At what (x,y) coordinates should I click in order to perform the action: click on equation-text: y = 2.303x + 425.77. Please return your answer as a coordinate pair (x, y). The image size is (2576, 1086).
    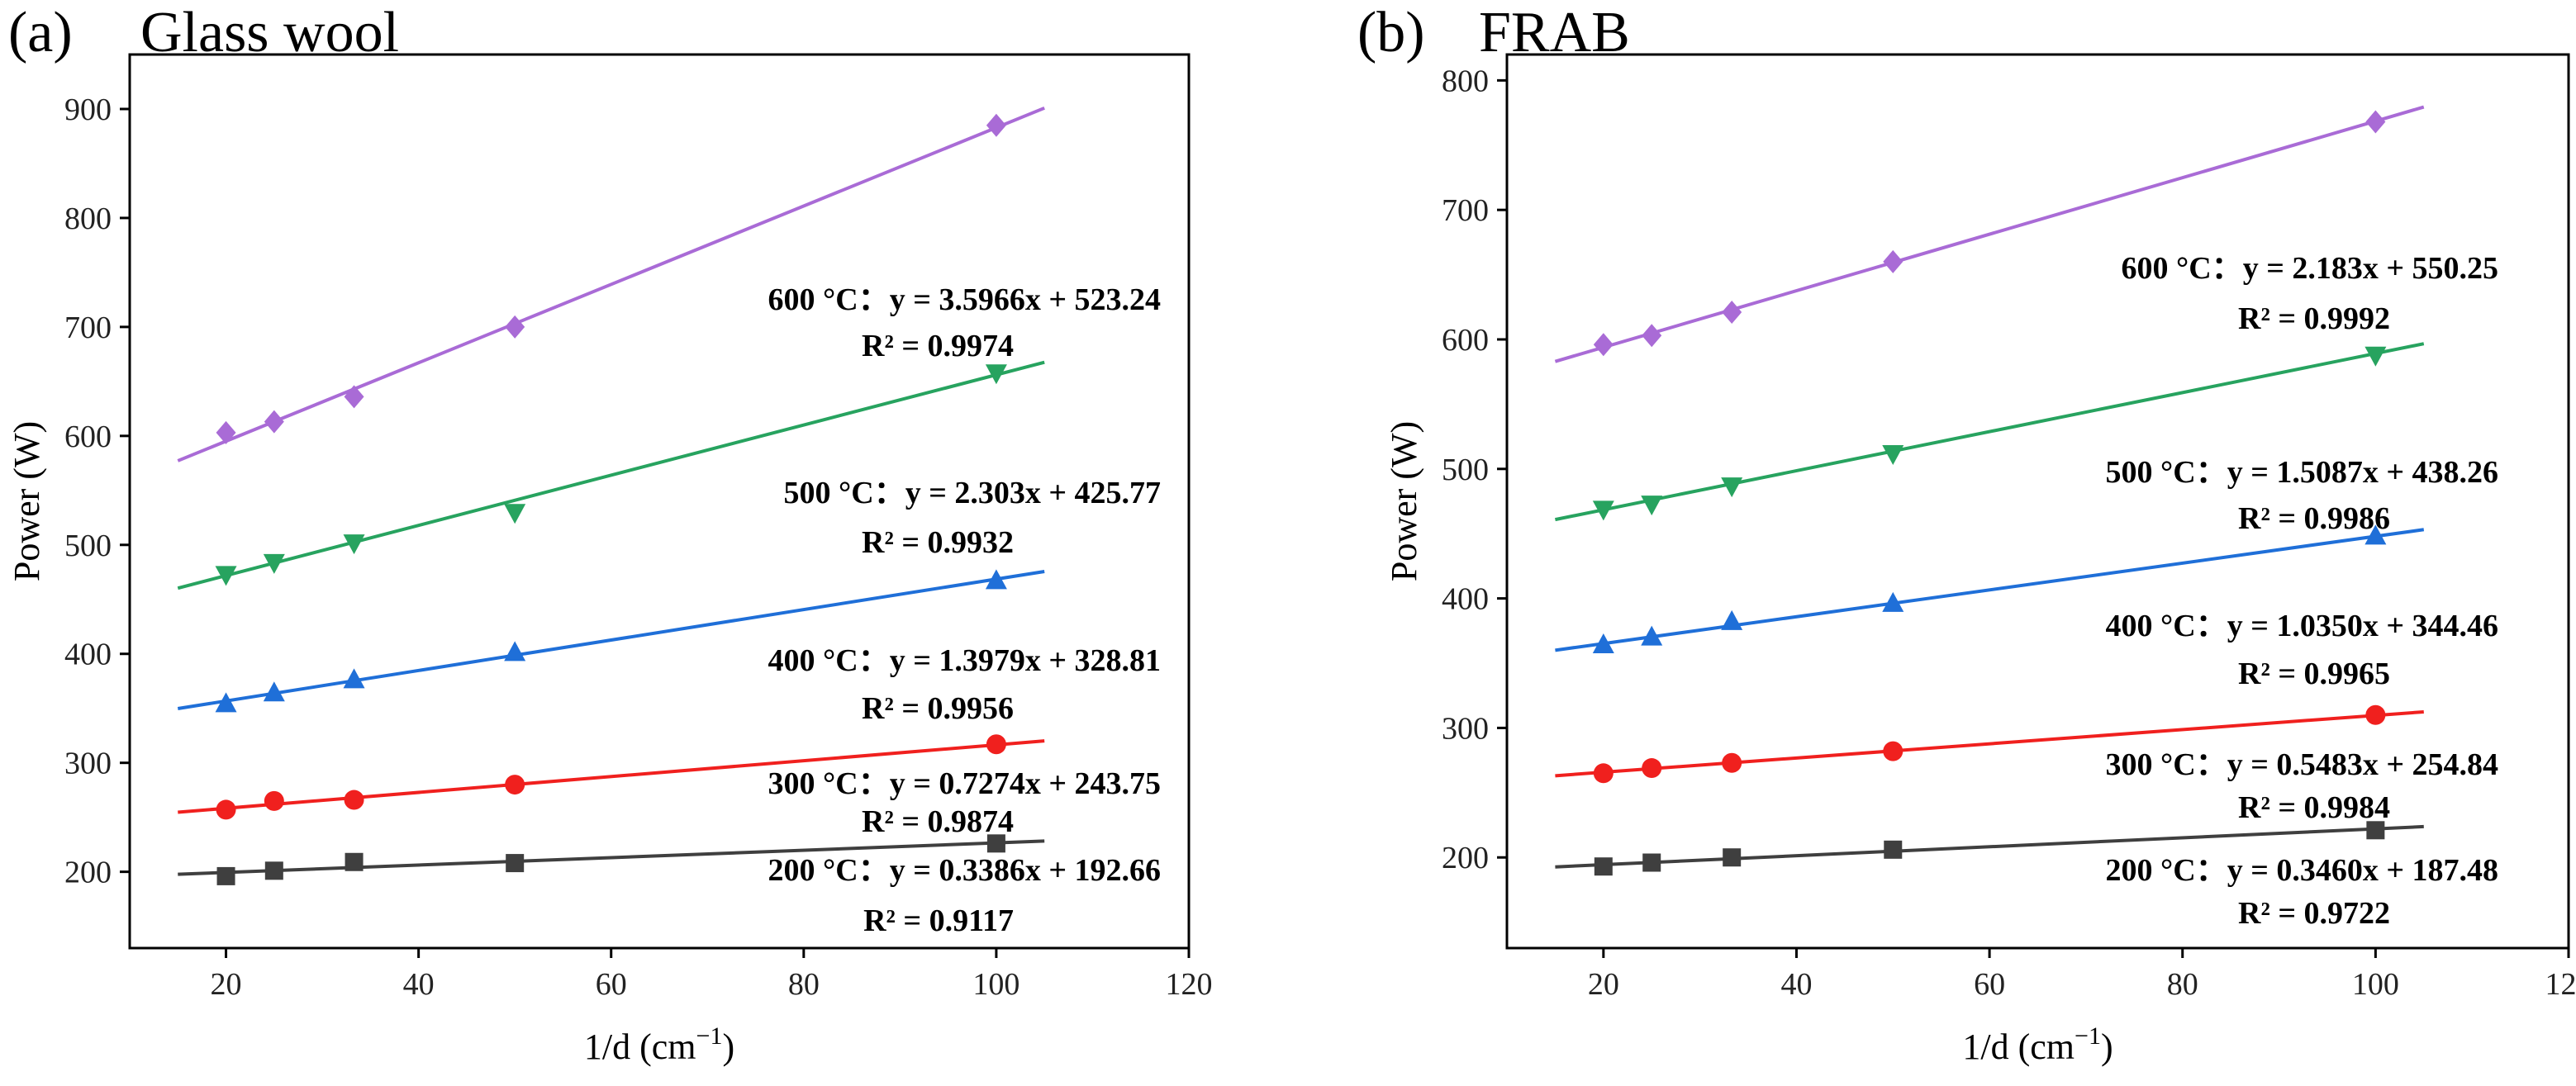
    Looking at the image, I should click on (1033, 493).